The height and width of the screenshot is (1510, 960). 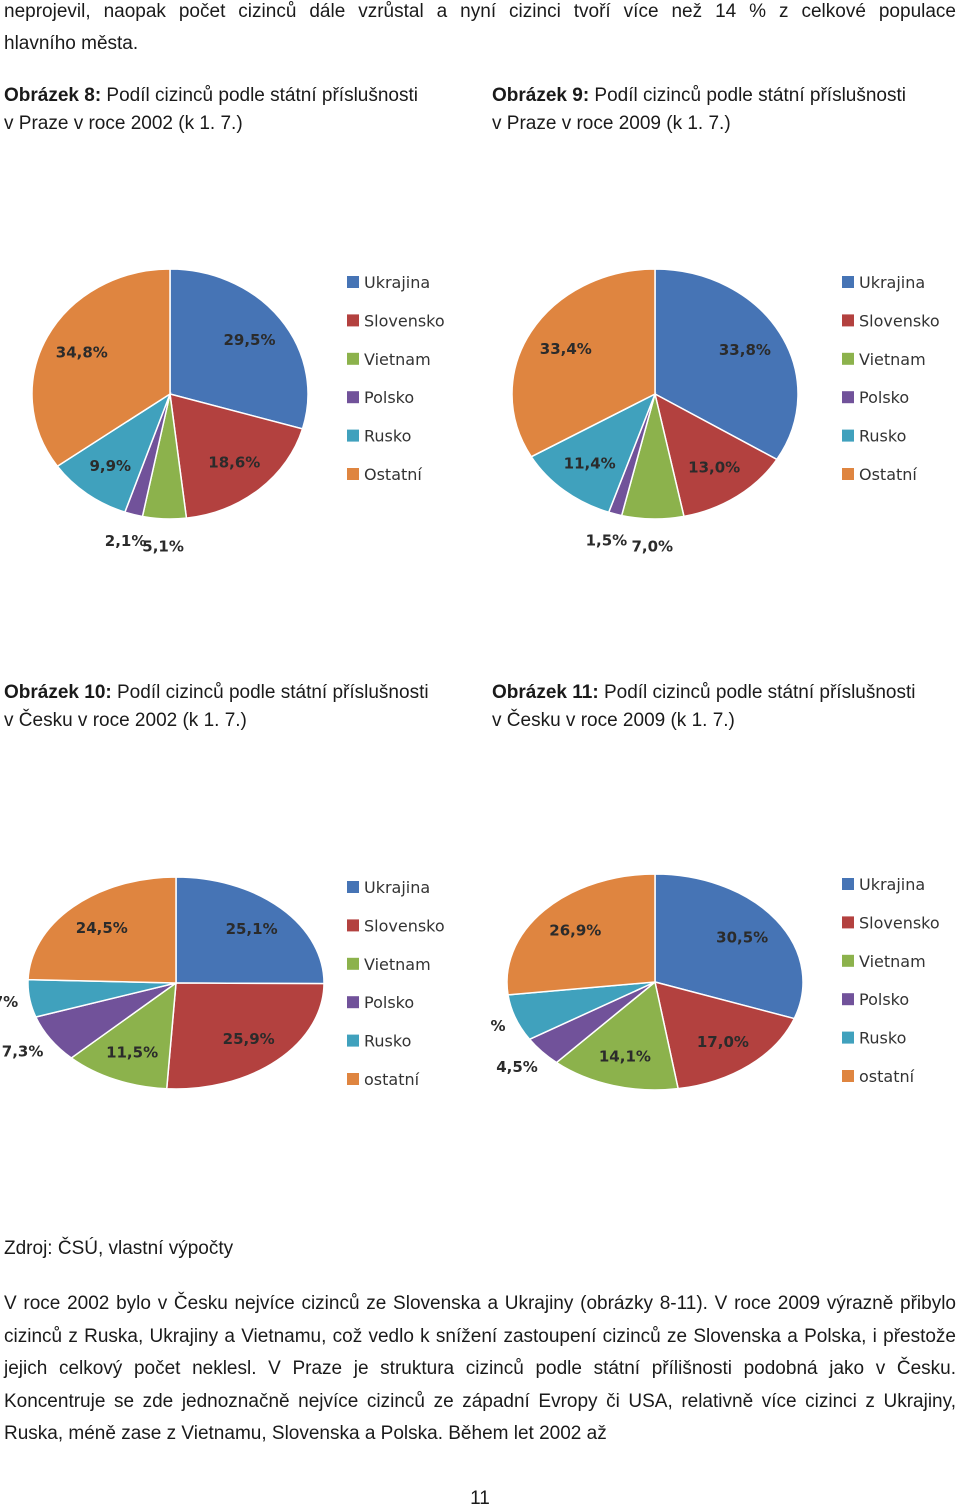 I want to click on data-label-ostatni: 24,5%, so click(x=102, y=928).